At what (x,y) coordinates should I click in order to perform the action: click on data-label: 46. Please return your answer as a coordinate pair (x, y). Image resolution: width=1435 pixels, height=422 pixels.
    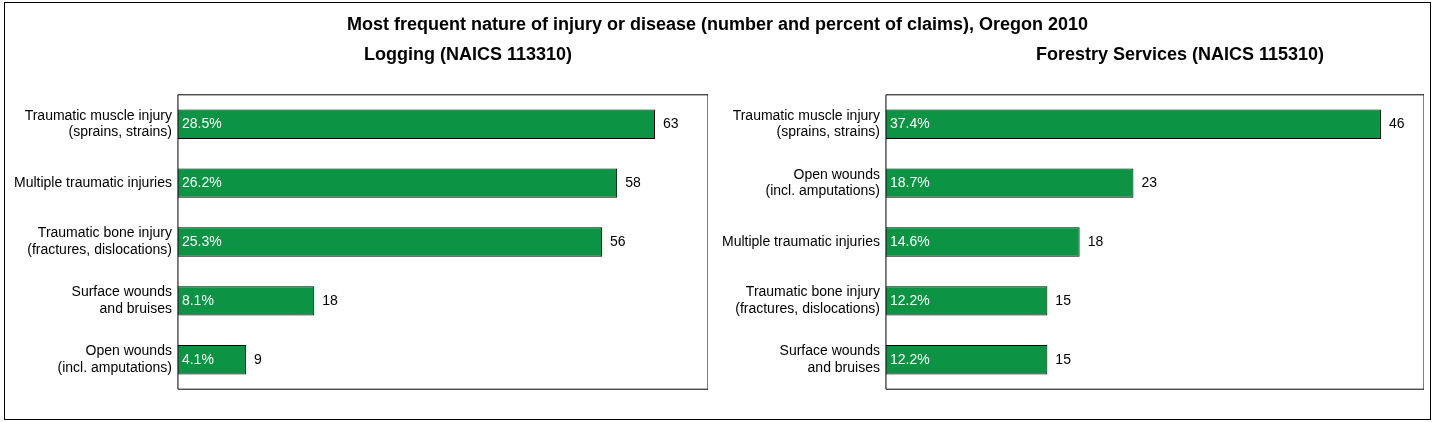
    Looking at the image, I should click on (1396, 123).